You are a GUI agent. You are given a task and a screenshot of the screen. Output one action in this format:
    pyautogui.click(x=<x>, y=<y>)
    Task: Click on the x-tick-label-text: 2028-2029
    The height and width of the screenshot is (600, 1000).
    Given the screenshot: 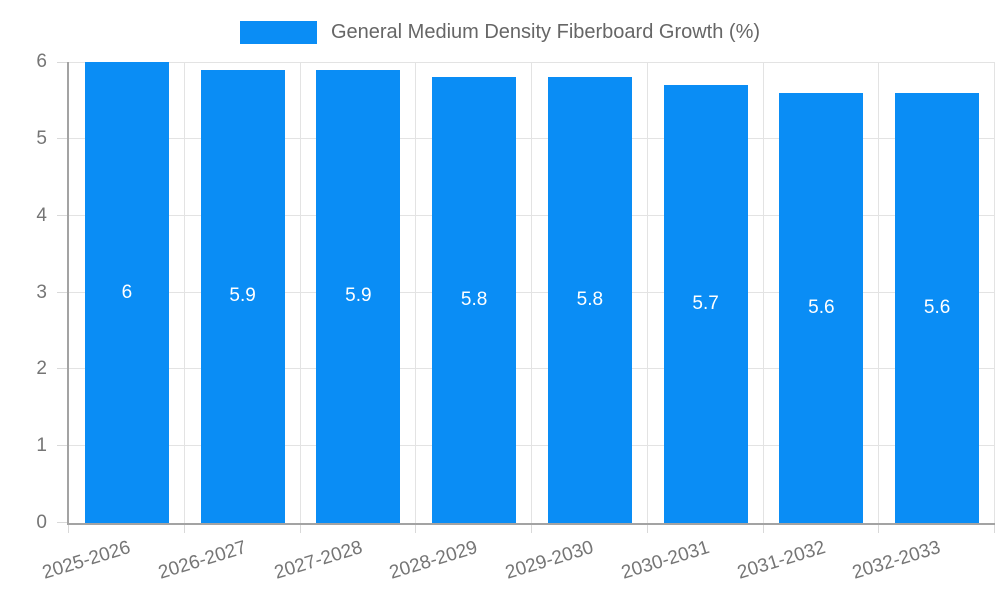 What is the action you would take?
    pyautogui.click(x=434, y=560)
    